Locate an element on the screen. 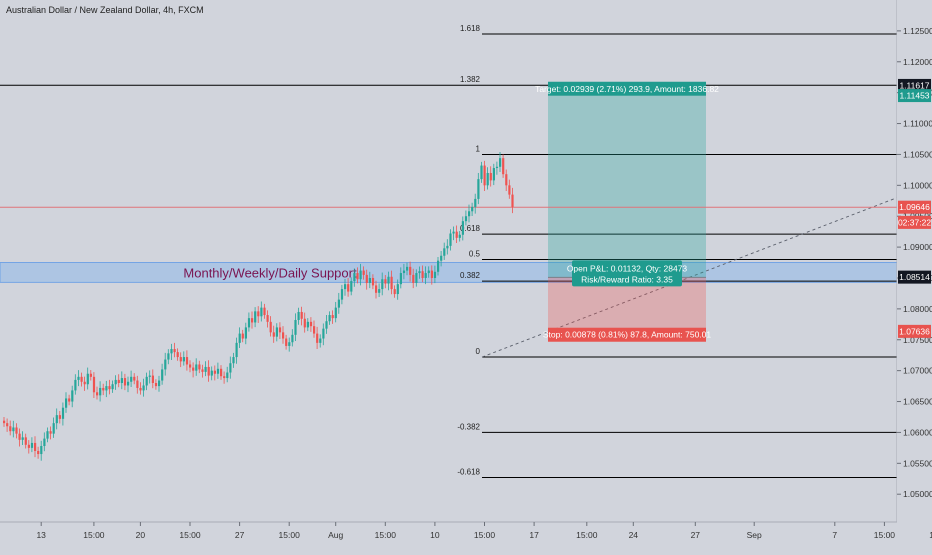  time-tick-label: Sep is located at coordinates (754, 535).